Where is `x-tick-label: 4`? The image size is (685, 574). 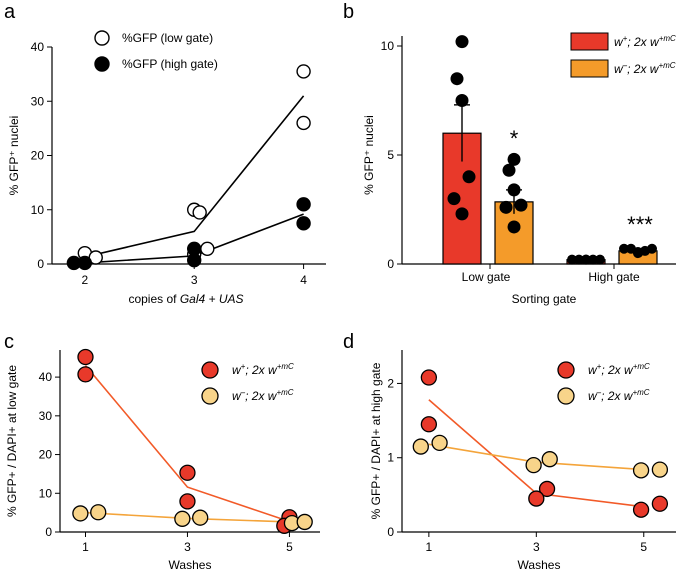
x-tick-label: 4 is located at coordinates (303, 280).